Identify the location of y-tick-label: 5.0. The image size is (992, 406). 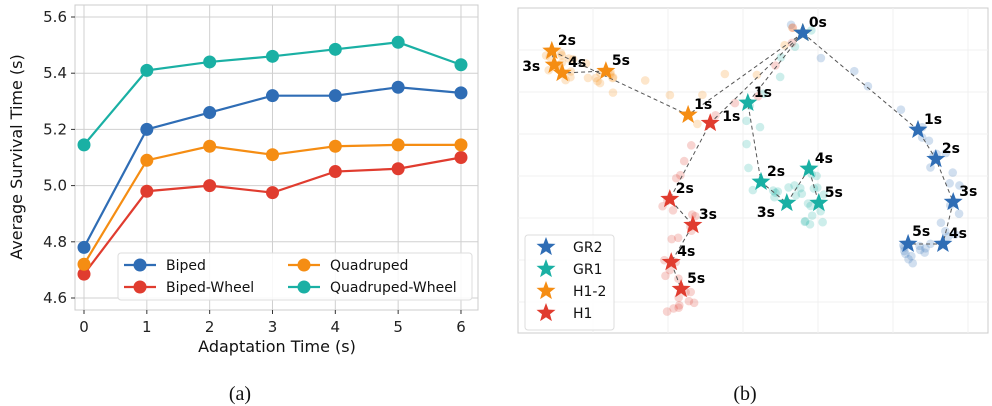
(55, 186).